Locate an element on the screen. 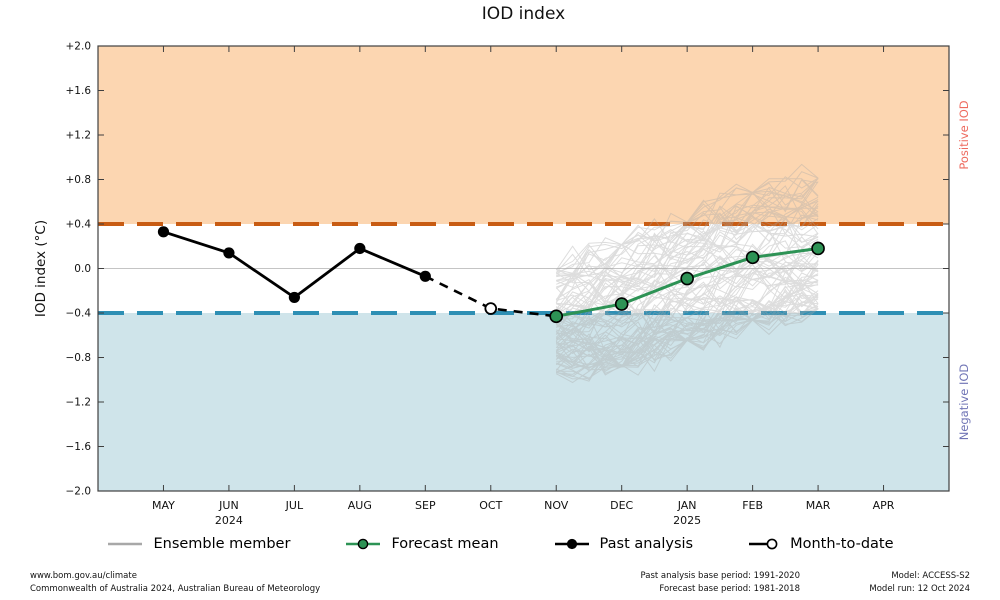 The image size is (1000, 600). x-tick-label: NOV is located at coordinates (556, 505).